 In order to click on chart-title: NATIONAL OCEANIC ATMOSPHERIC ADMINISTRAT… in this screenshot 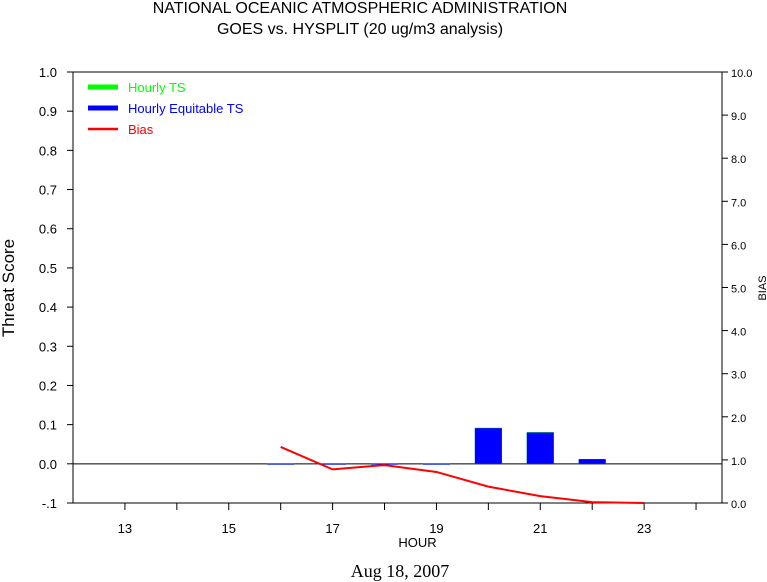, I will do `click(360, 8)`.